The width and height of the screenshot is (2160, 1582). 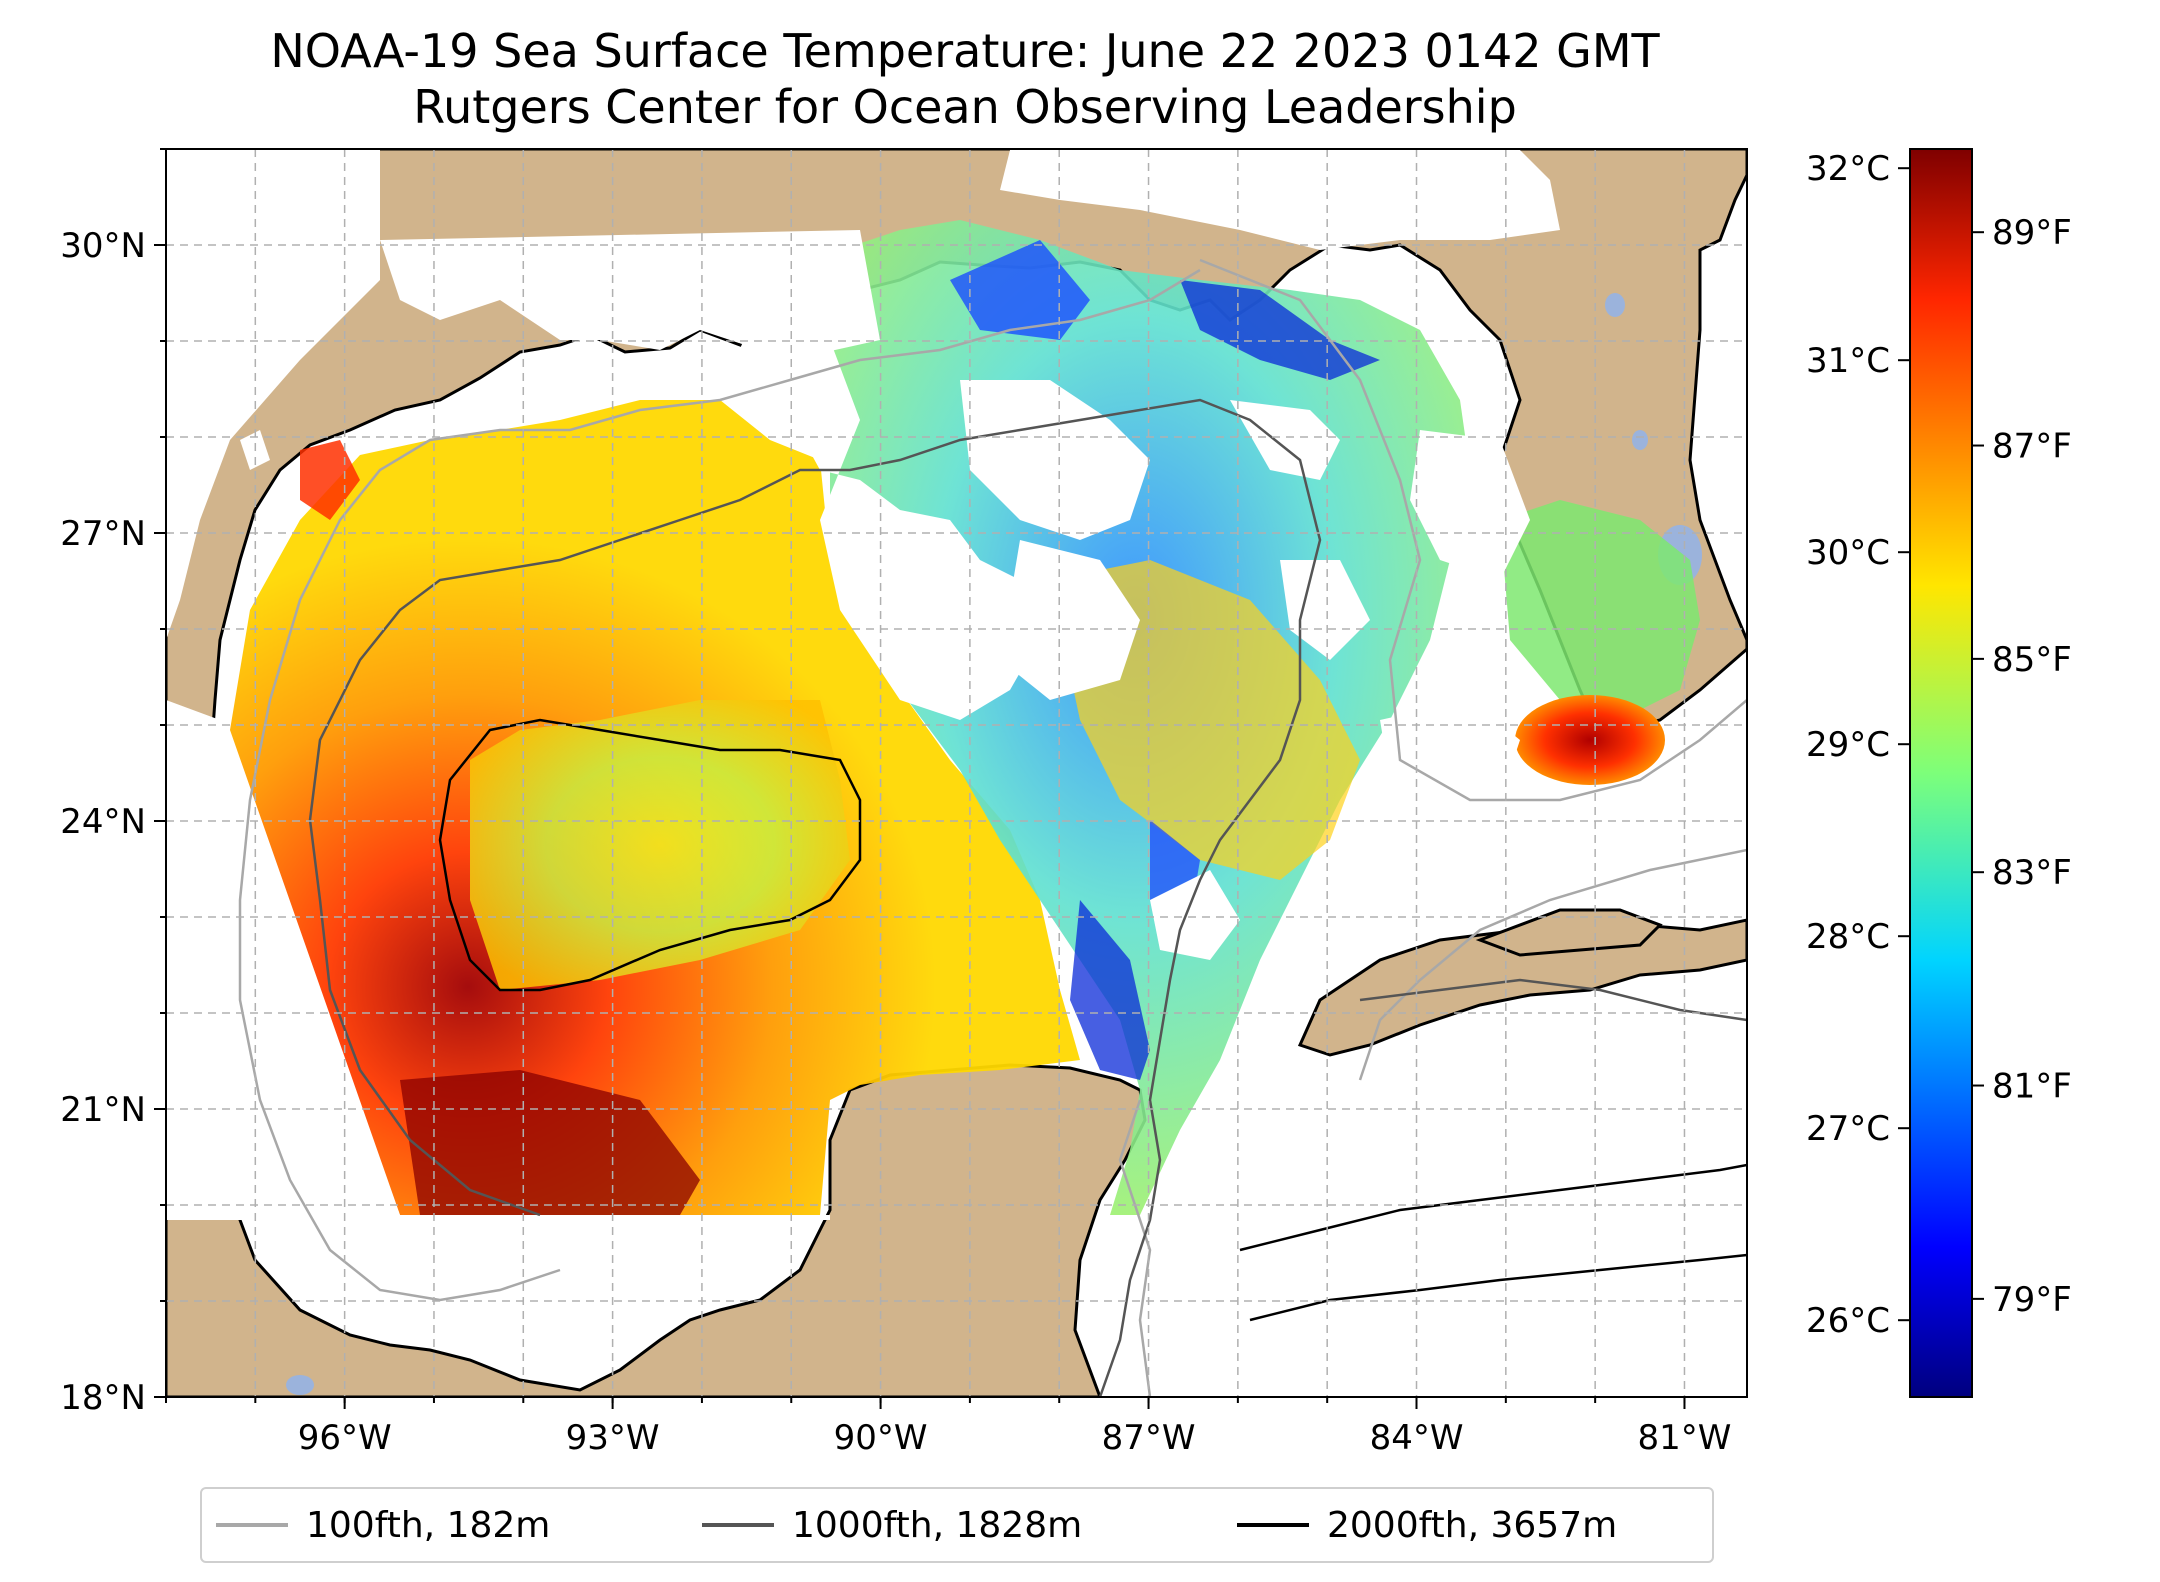 I want to click on cold-patch-mississippi, so click(x=1020, y=290).